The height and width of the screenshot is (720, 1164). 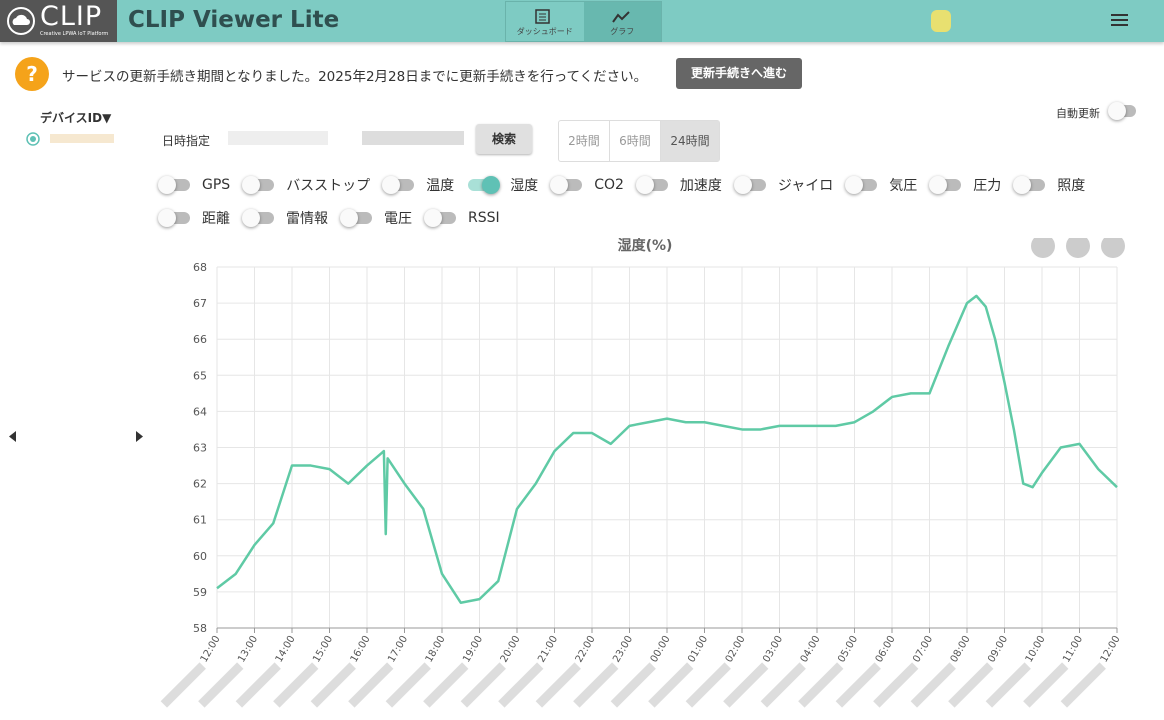 I want to click on tab: ダッシュボード, so click(x=544, y=31).